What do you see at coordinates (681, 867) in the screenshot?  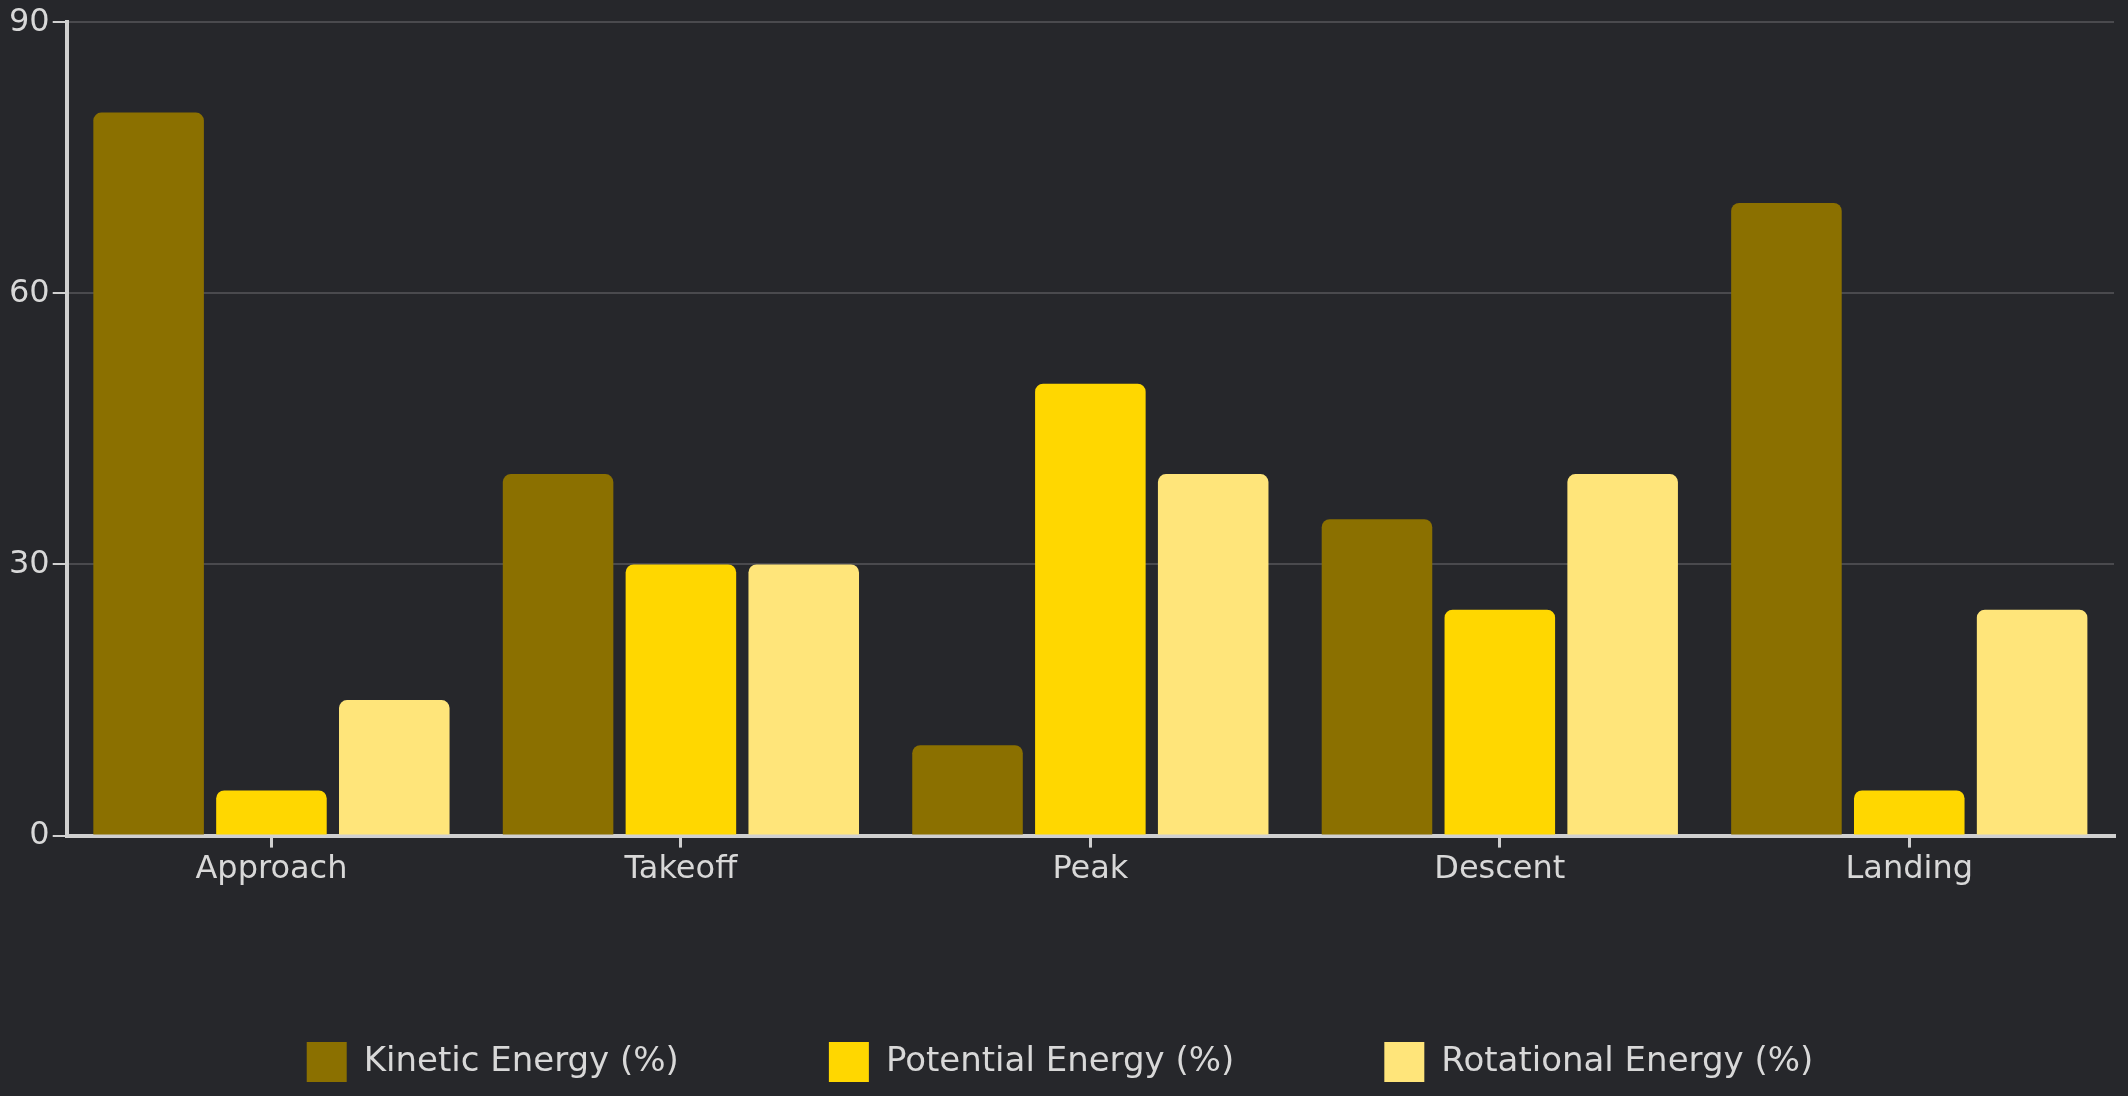 I see `x-tick-label: Takeoff` at bounding box center [681, 867].